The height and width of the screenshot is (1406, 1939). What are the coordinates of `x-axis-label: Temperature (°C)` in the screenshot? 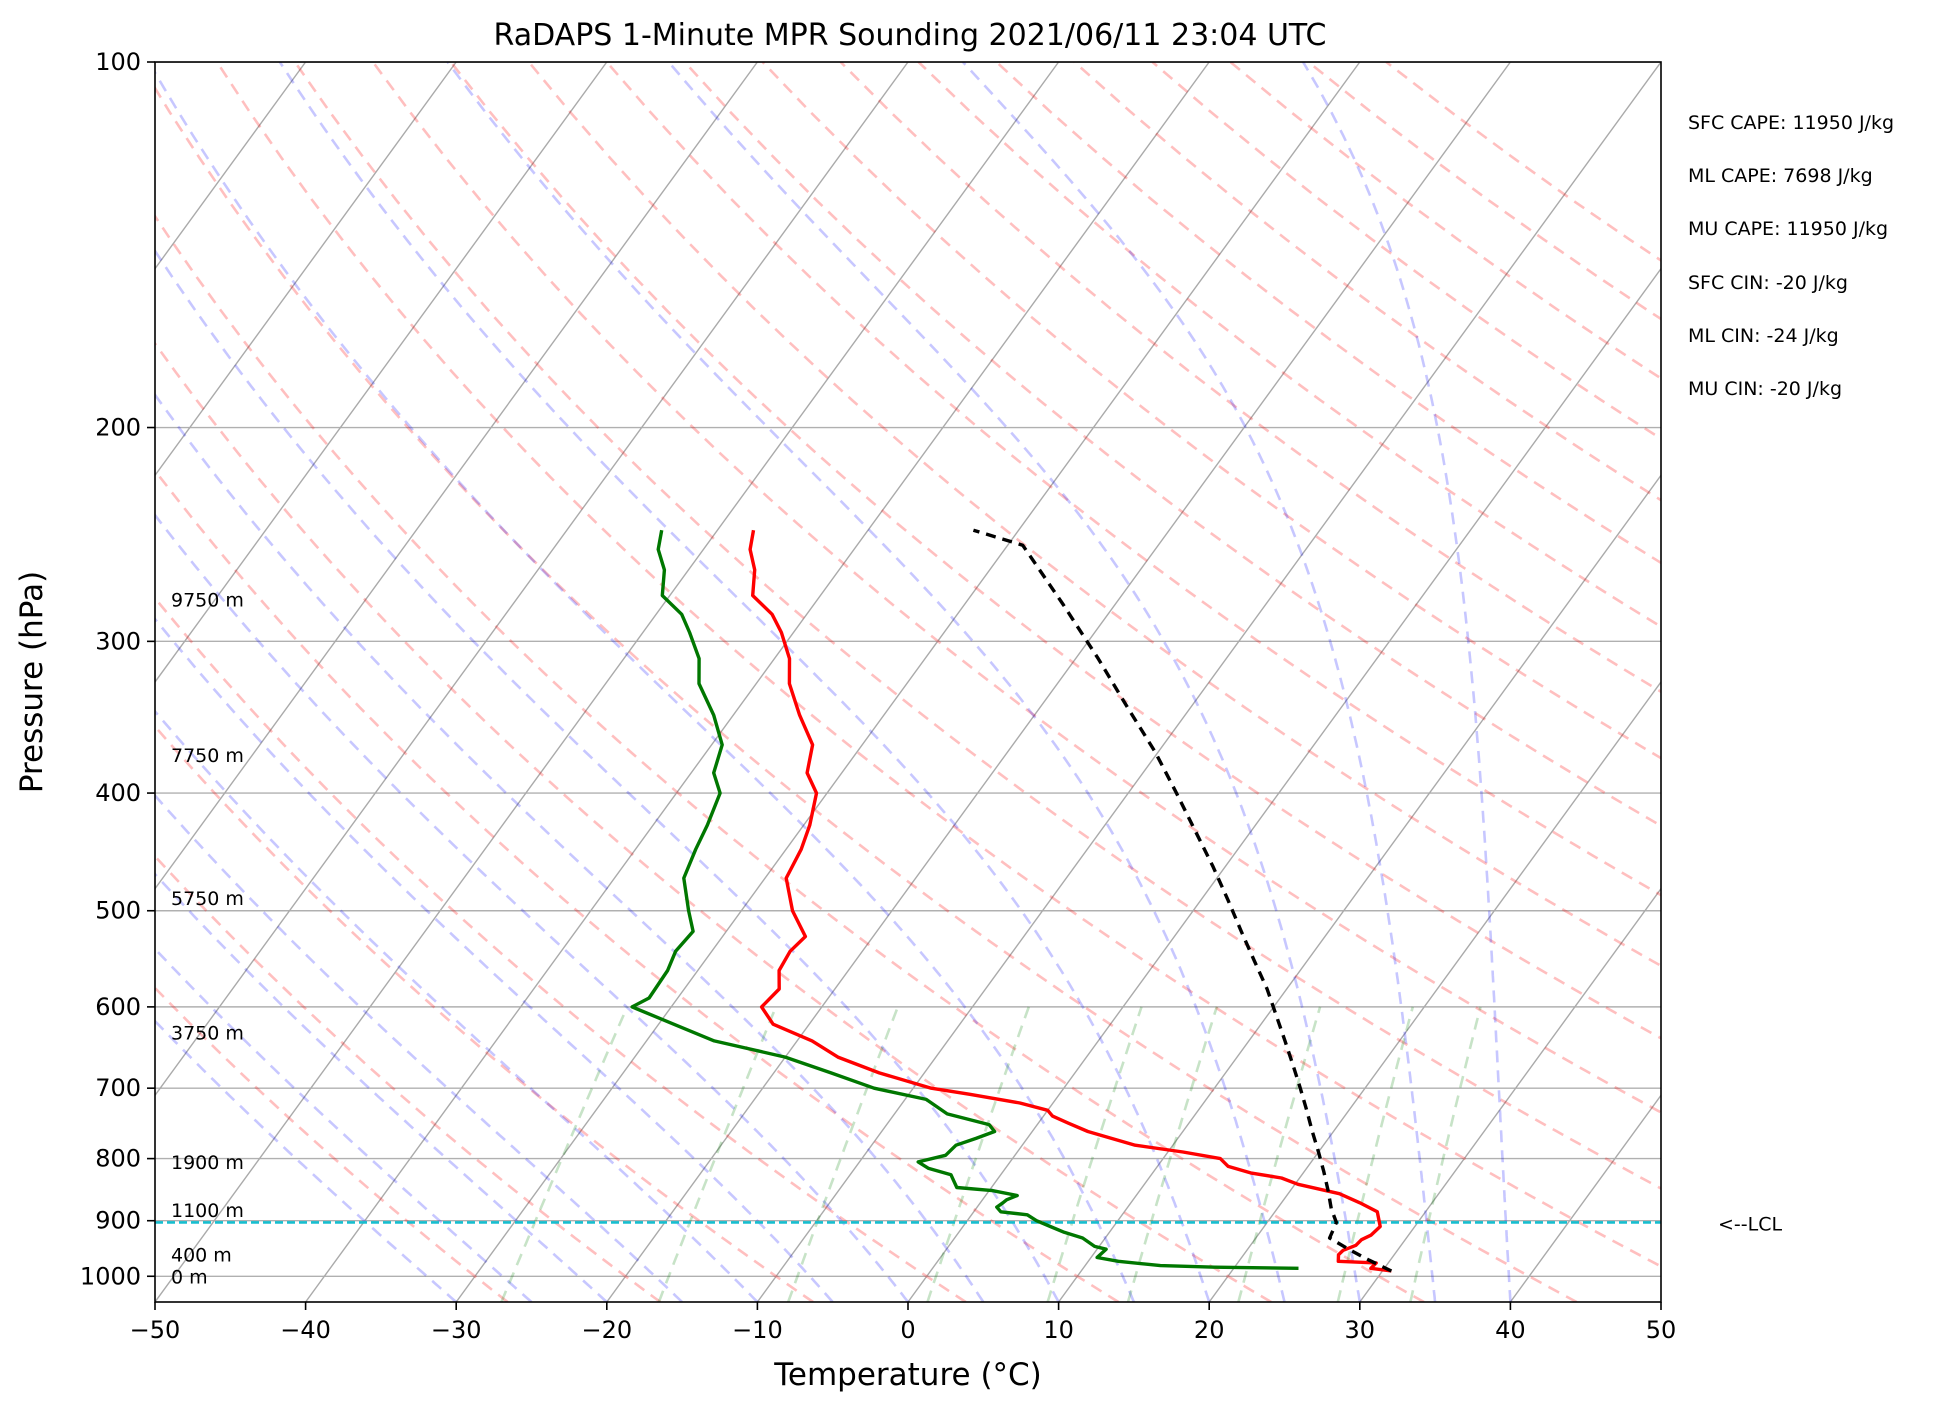 It's located at (907, 1375).